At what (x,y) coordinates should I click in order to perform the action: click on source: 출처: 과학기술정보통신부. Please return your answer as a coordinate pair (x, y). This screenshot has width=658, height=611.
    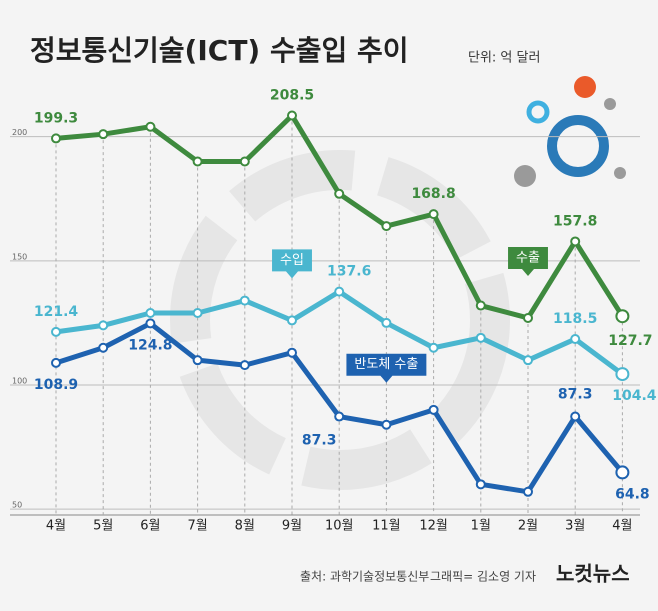
    Looking at the image, I should click on (364, 577).